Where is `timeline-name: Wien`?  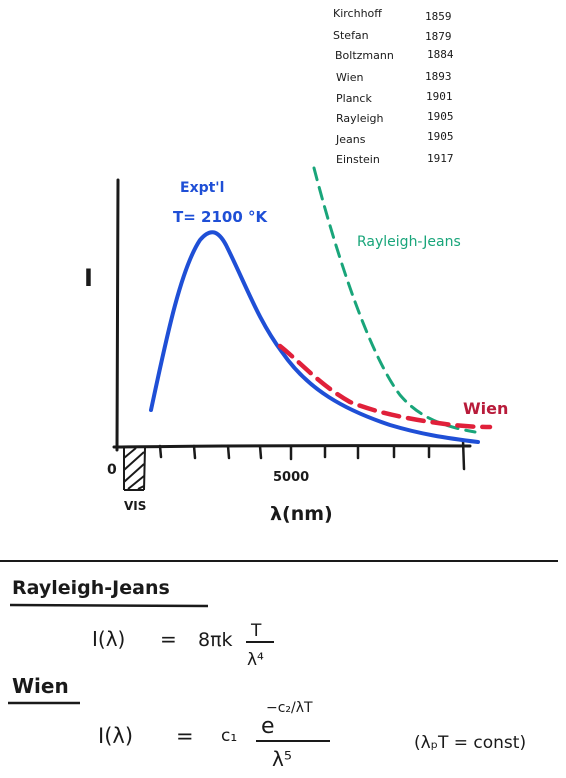
timeline-name: Wien is located at coordinates (349, 77).